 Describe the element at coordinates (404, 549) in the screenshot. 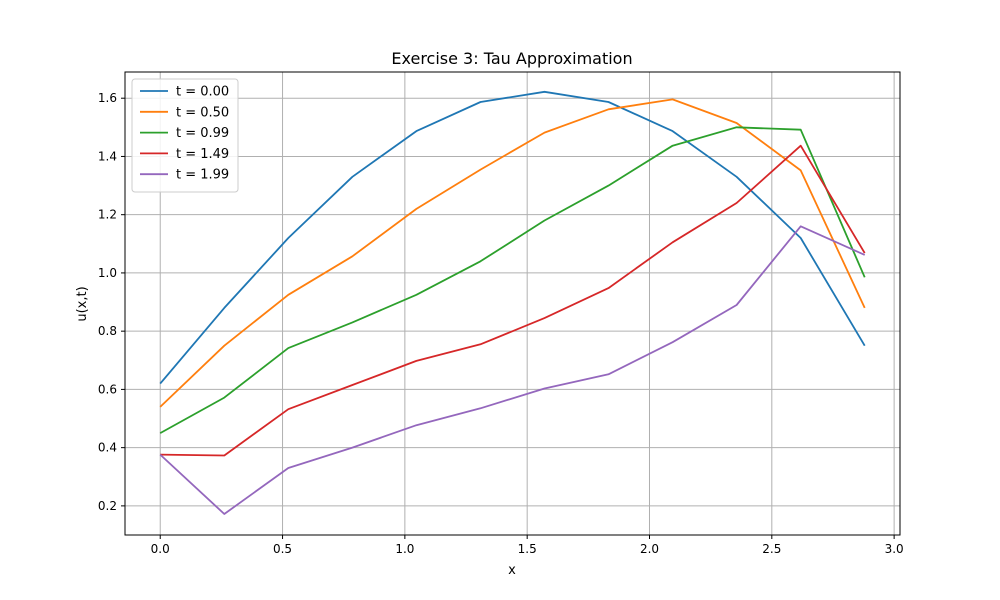

I see `x-tick-label: 1.0` at that location.